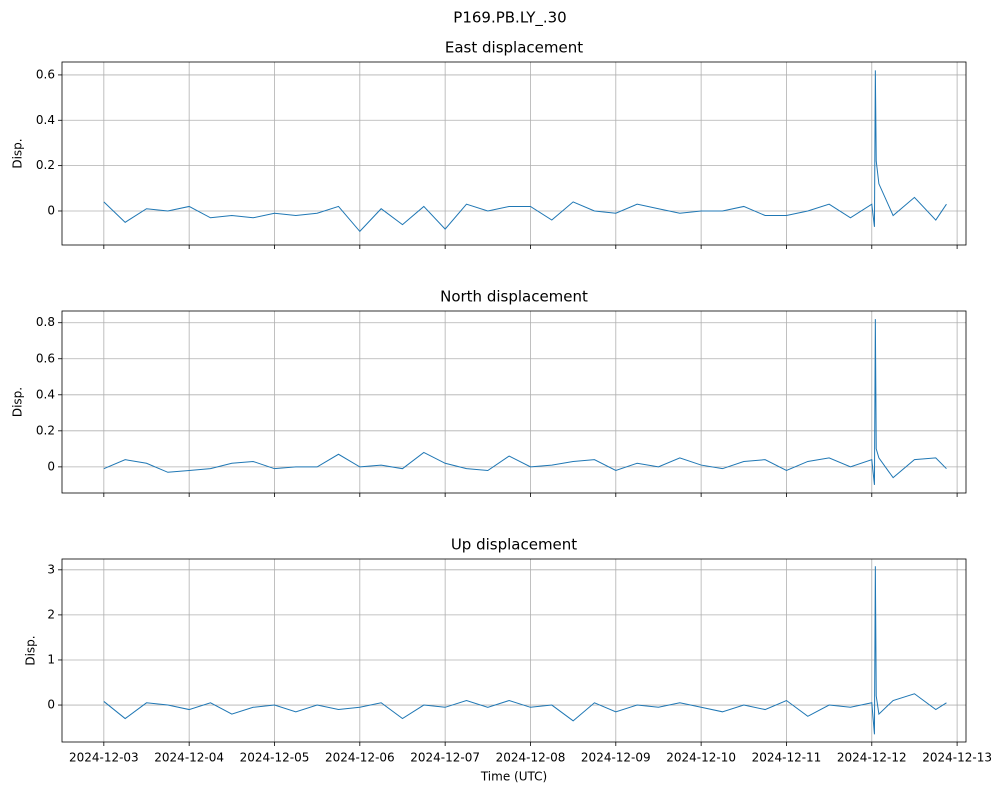  I want to click on x-tick-label: 2024-12-09, so click(616, 758).